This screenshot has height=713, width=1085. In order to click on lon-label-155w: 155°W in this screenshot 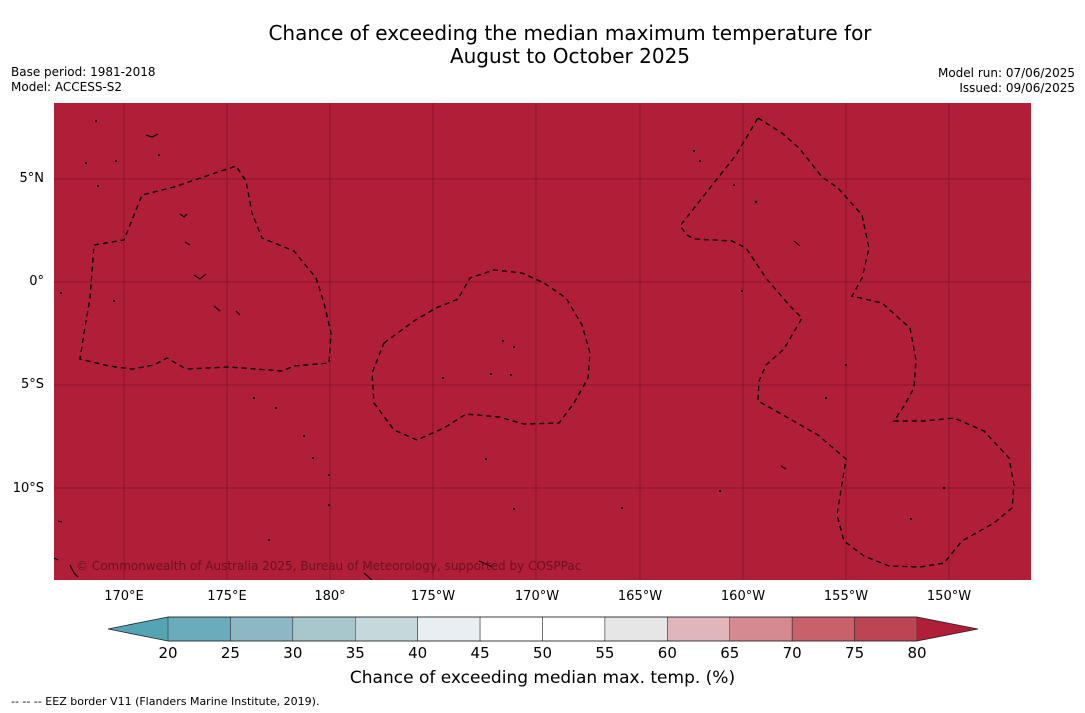, I will do `click(846, 596)`.